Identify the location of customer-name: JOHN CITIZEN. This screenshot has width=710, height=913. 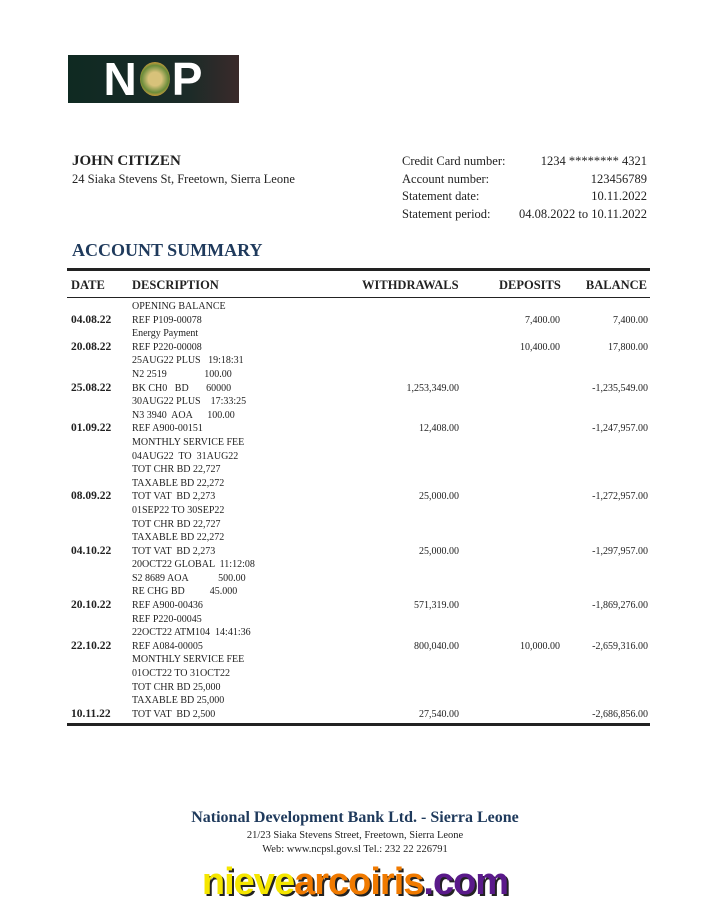
(126, 161).